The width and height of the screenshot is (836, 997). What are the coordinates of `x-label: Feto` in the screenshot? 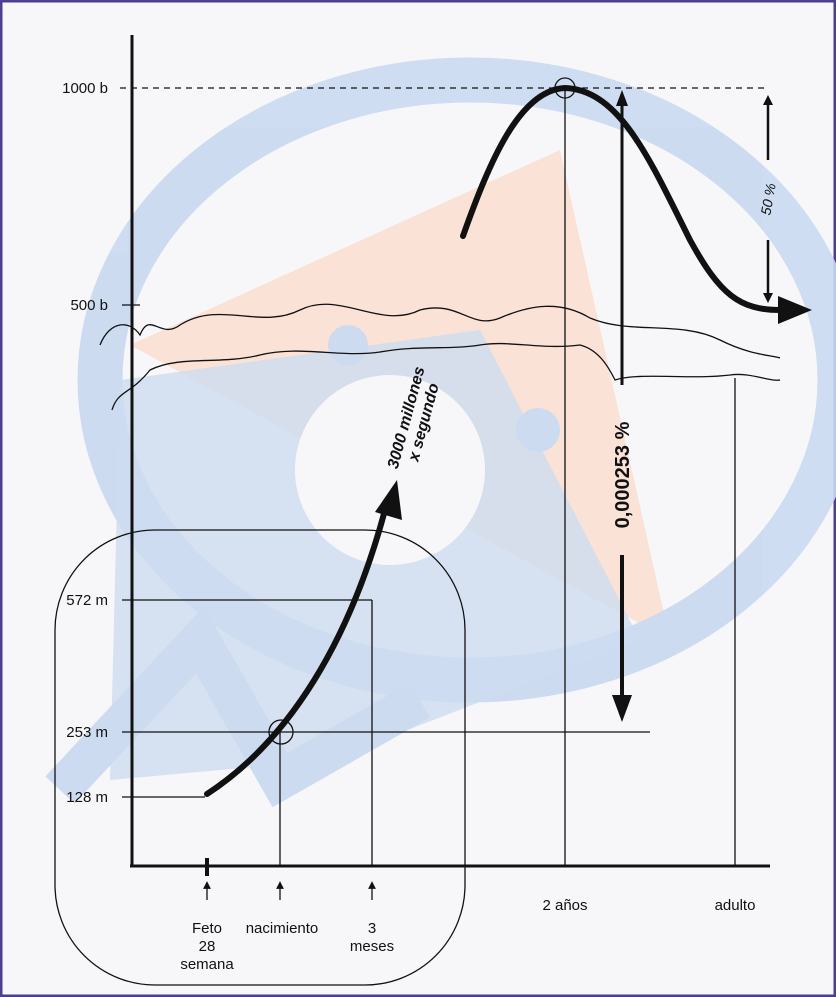 It's located at (207, 928).